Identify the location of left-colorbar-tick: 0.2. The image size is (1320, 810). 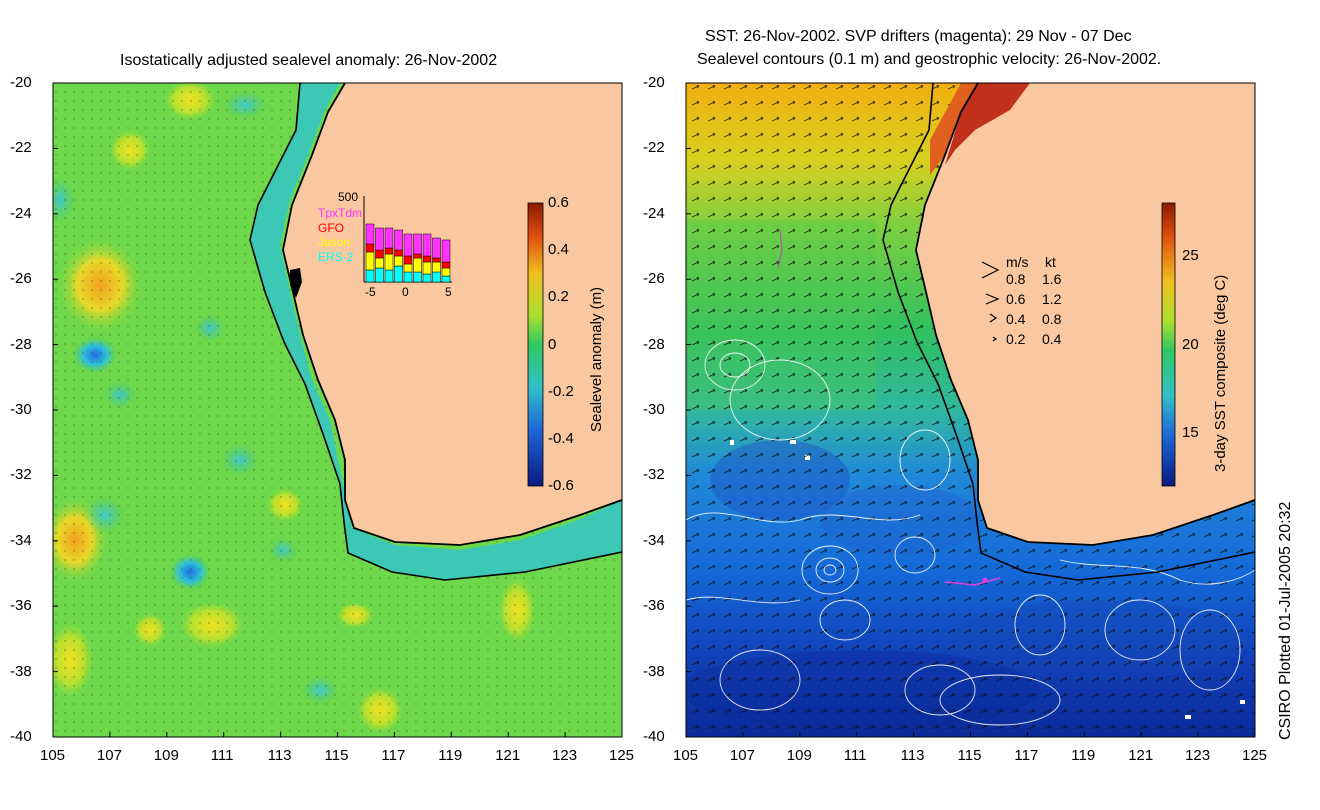
(558, 297).